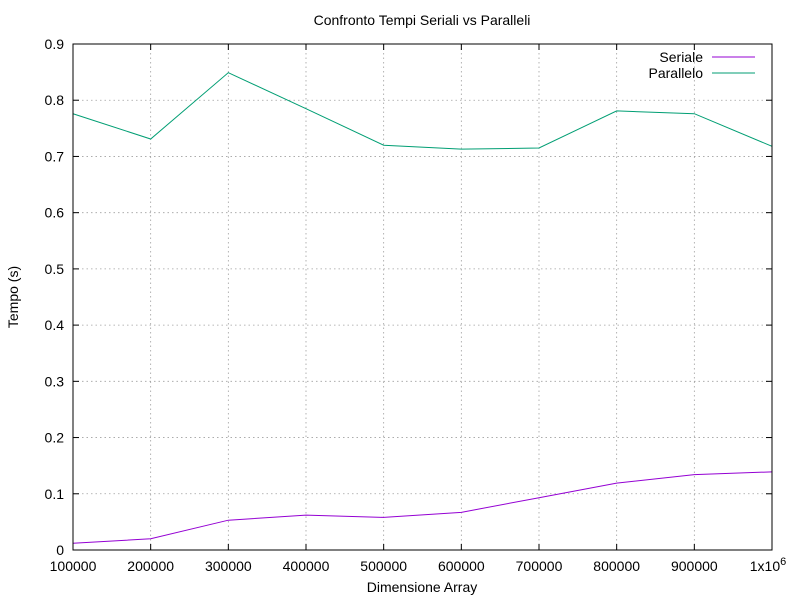 Image resolution: width=800 pixels, height=600 pixels. I want to click on x-tick-label-text: 800000, so click(616, 566).